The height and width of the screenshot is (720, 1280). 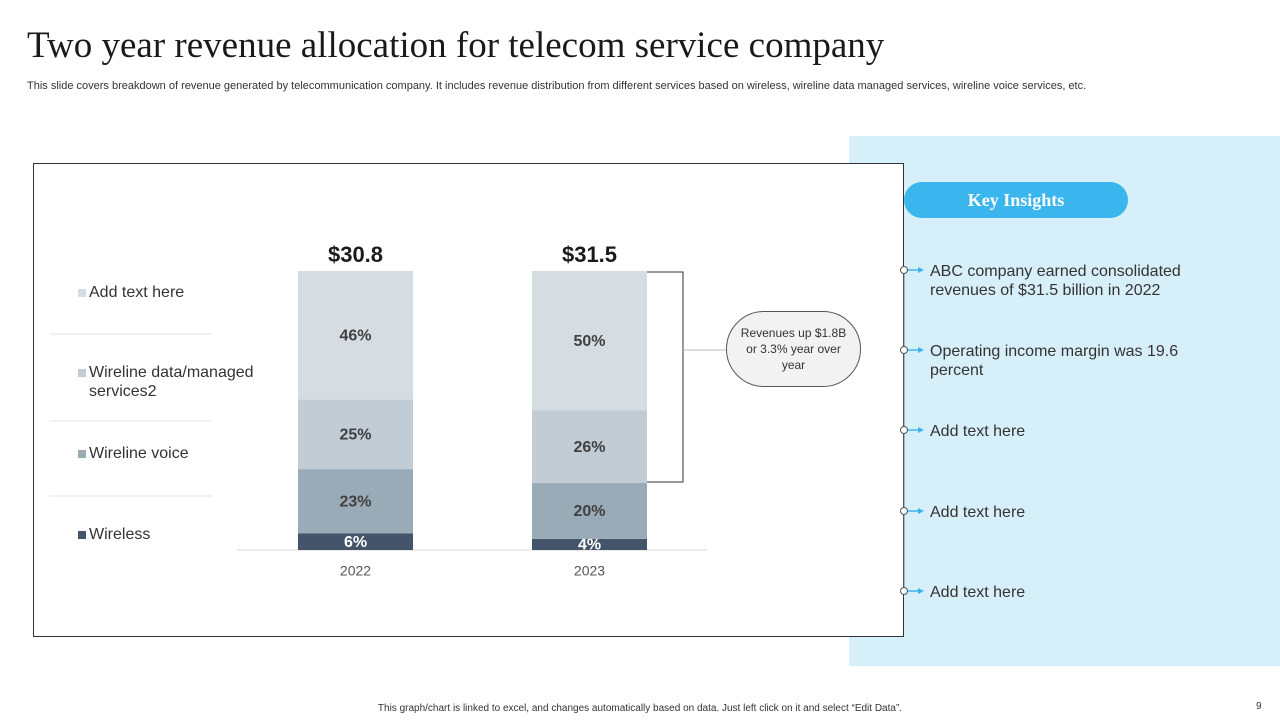 I want to click on legend-label: Add text here, so click(x=137, y=292).